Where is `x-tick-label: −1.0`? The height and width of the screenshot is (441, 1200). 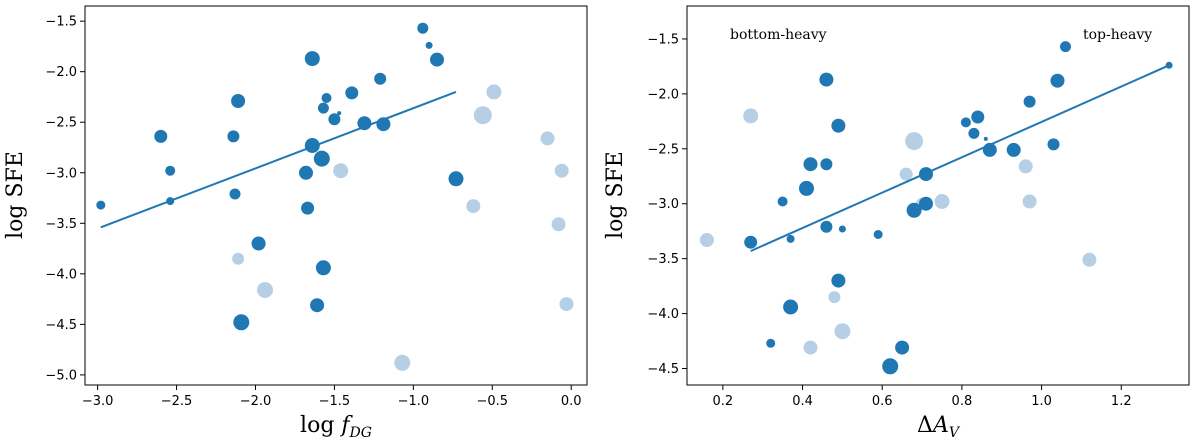
x-tick-label: −1.0 is located at coordinates (414, 401).